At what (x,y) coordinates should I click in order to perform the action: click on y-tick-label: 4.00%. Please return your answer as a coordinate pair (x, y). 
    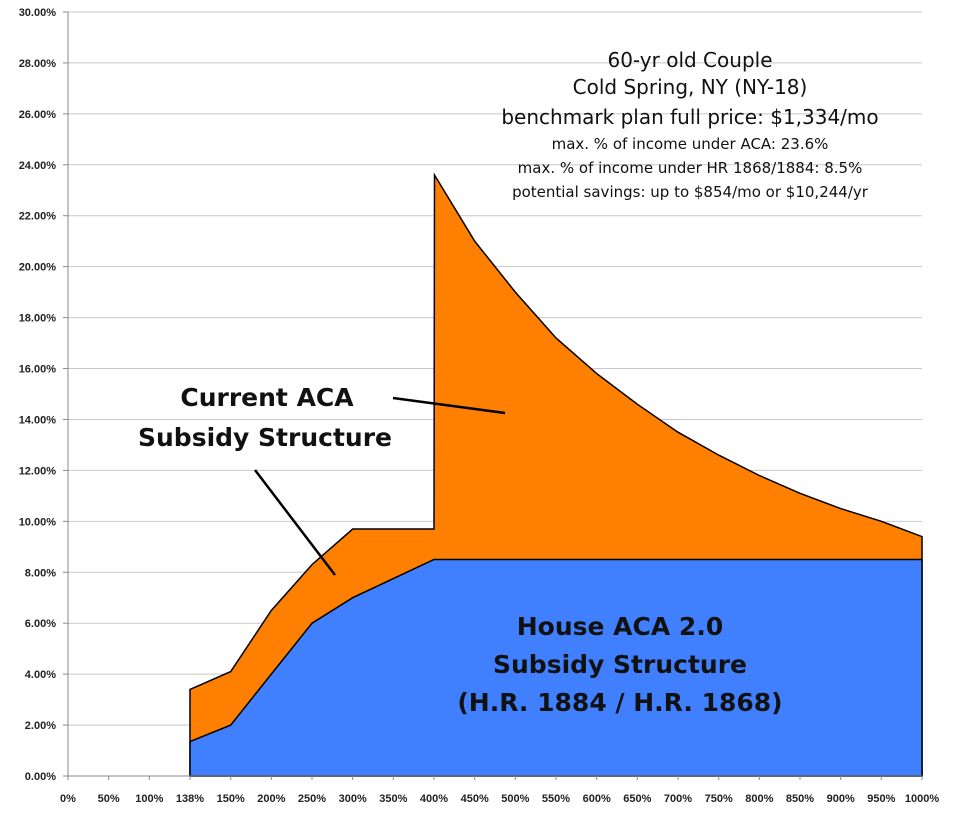
    Looking at the image, I should click on (40, 675).